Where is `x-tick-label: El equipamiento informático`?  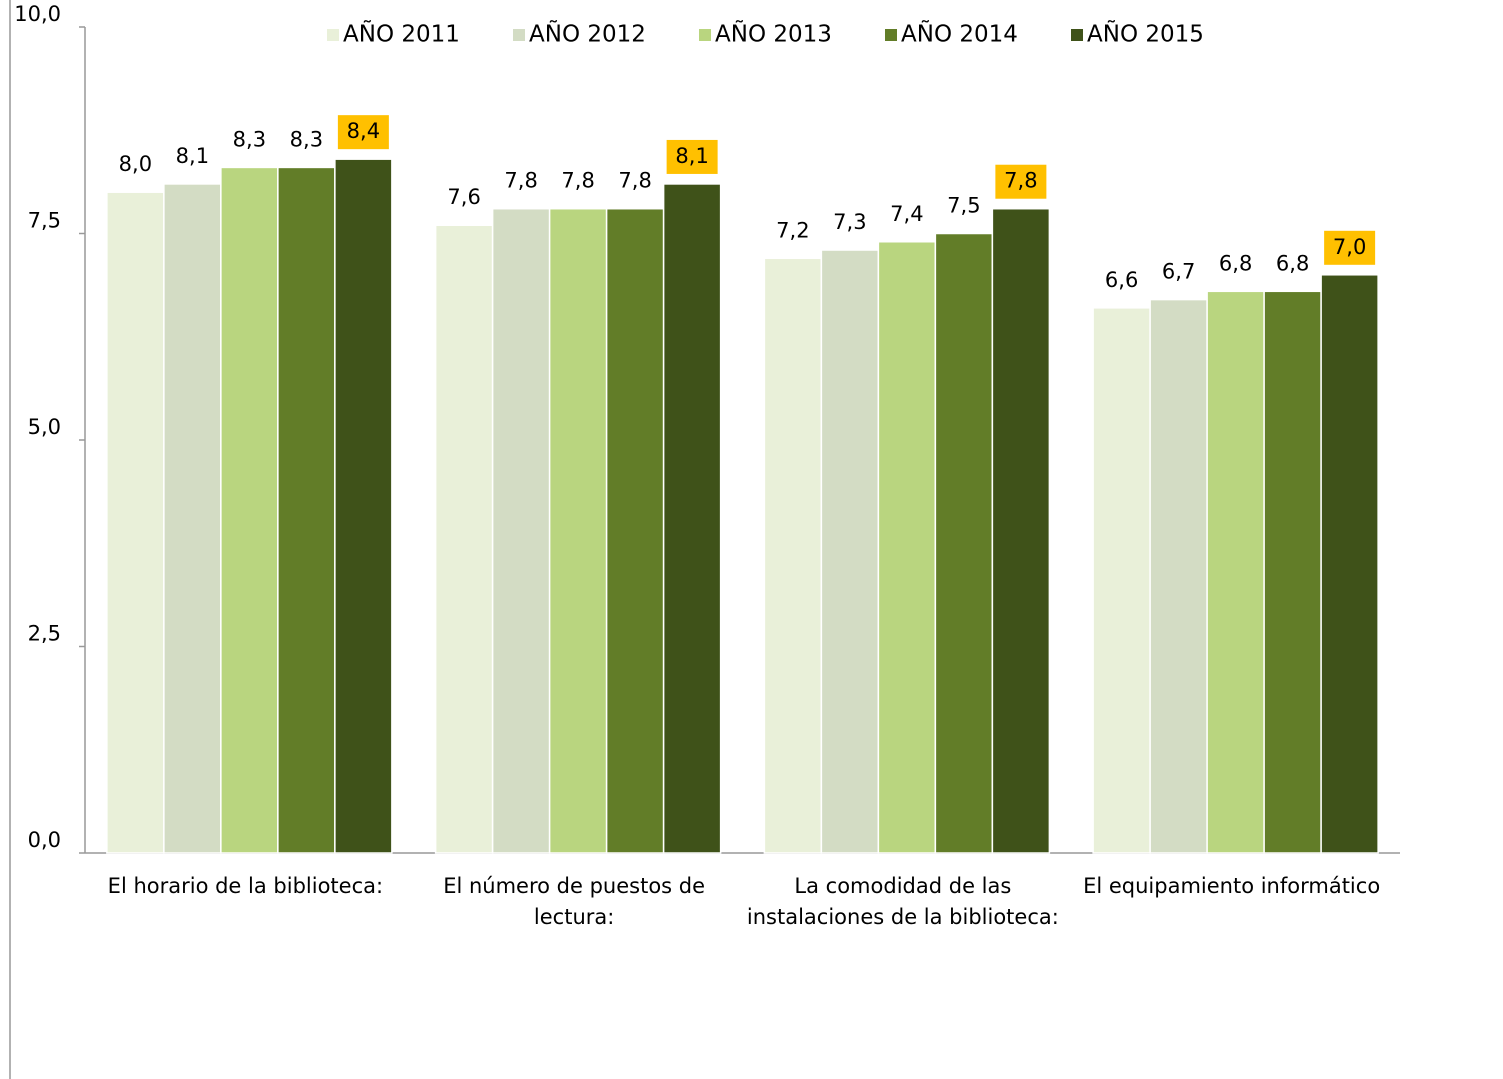 x-tick-label: El equipamiento informático is located at coordinates (1232, 886).